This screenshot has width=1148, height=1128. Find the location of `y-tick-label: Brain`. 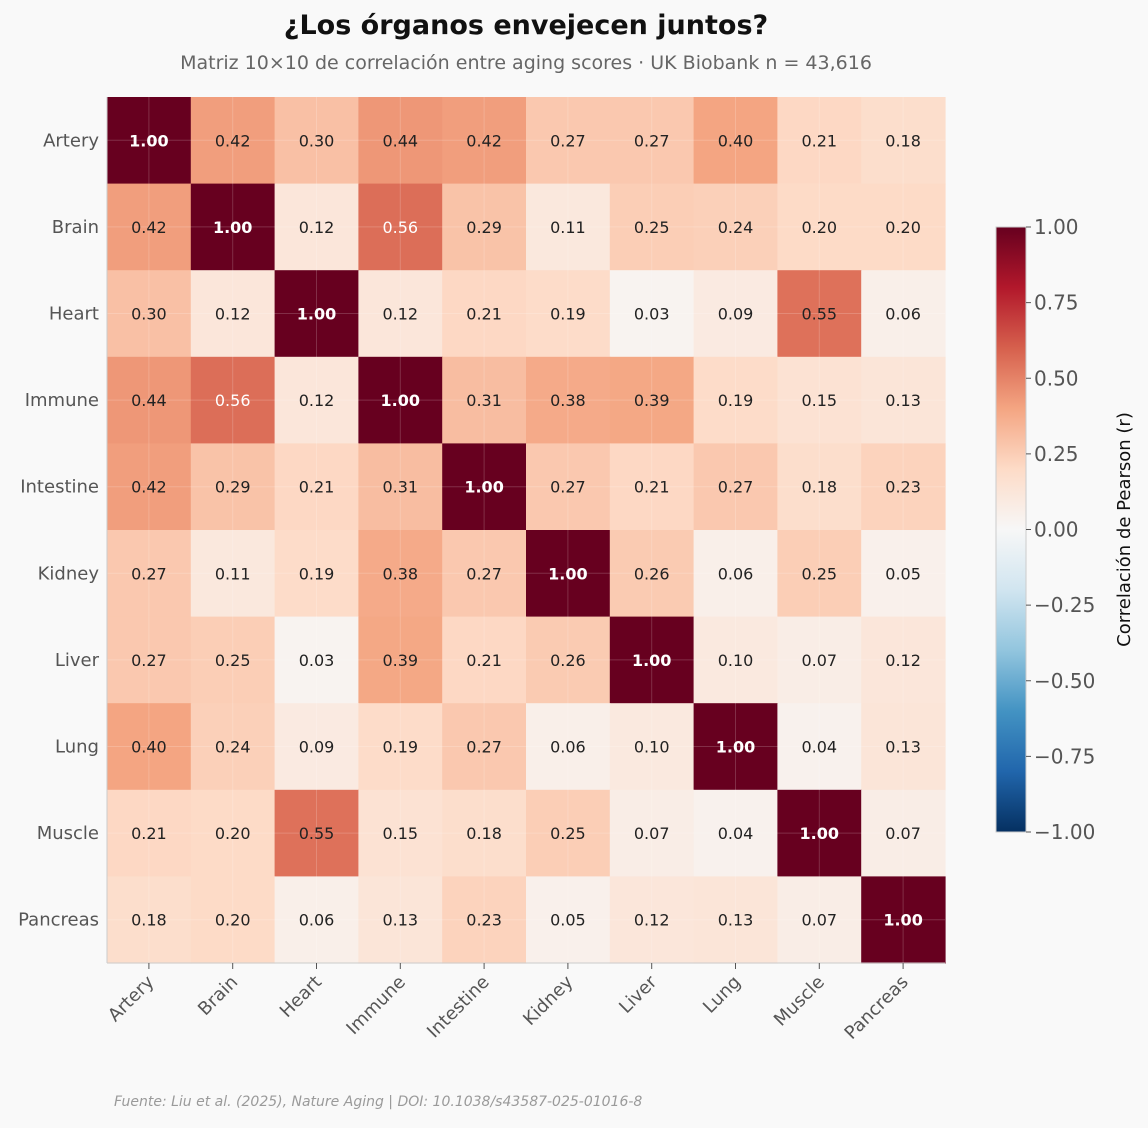

y-tick-label: Brain is located at coordinates (75, 227).